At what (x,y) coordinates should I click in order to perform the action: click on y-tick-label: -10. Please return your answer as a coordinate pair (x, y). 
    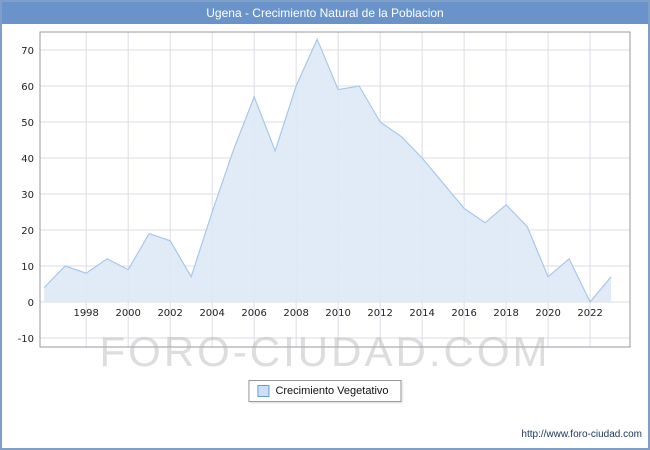
    Looking at the image, I should click on (26, 339).